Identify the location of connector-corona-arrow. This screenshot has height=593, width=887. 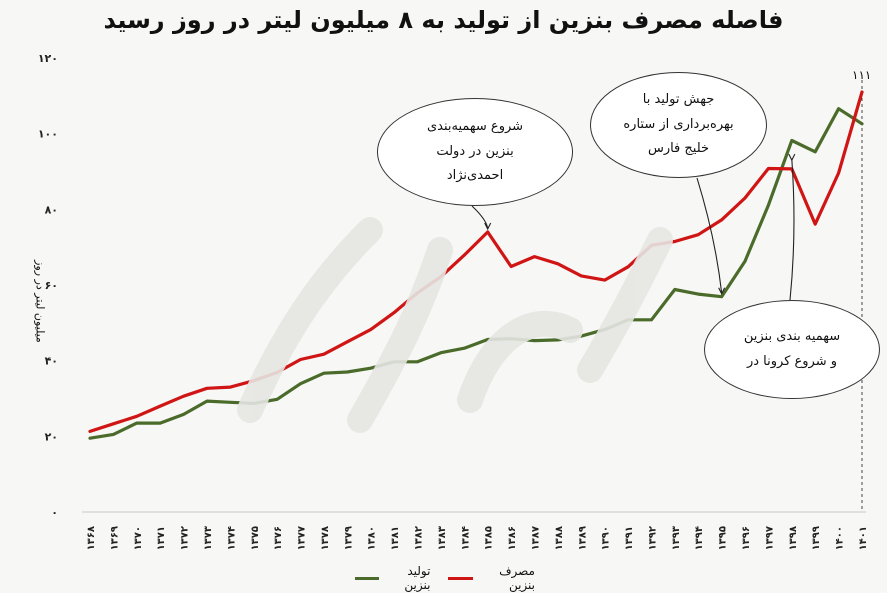
(792, 157).